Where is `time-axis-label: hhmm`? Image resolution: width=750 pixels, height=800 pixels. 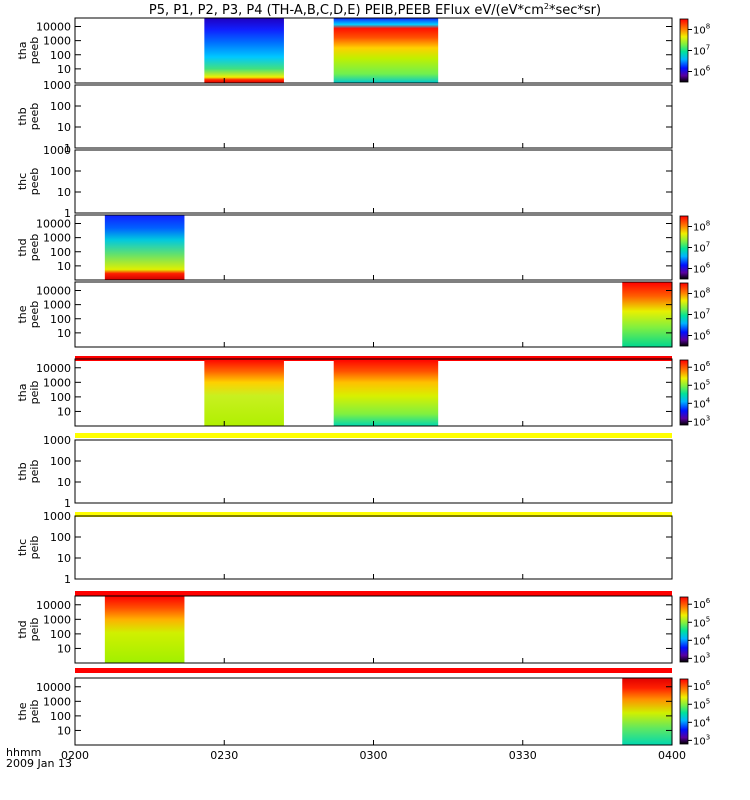
time-axis-label: hhmm is located at coordinates (23, 752).